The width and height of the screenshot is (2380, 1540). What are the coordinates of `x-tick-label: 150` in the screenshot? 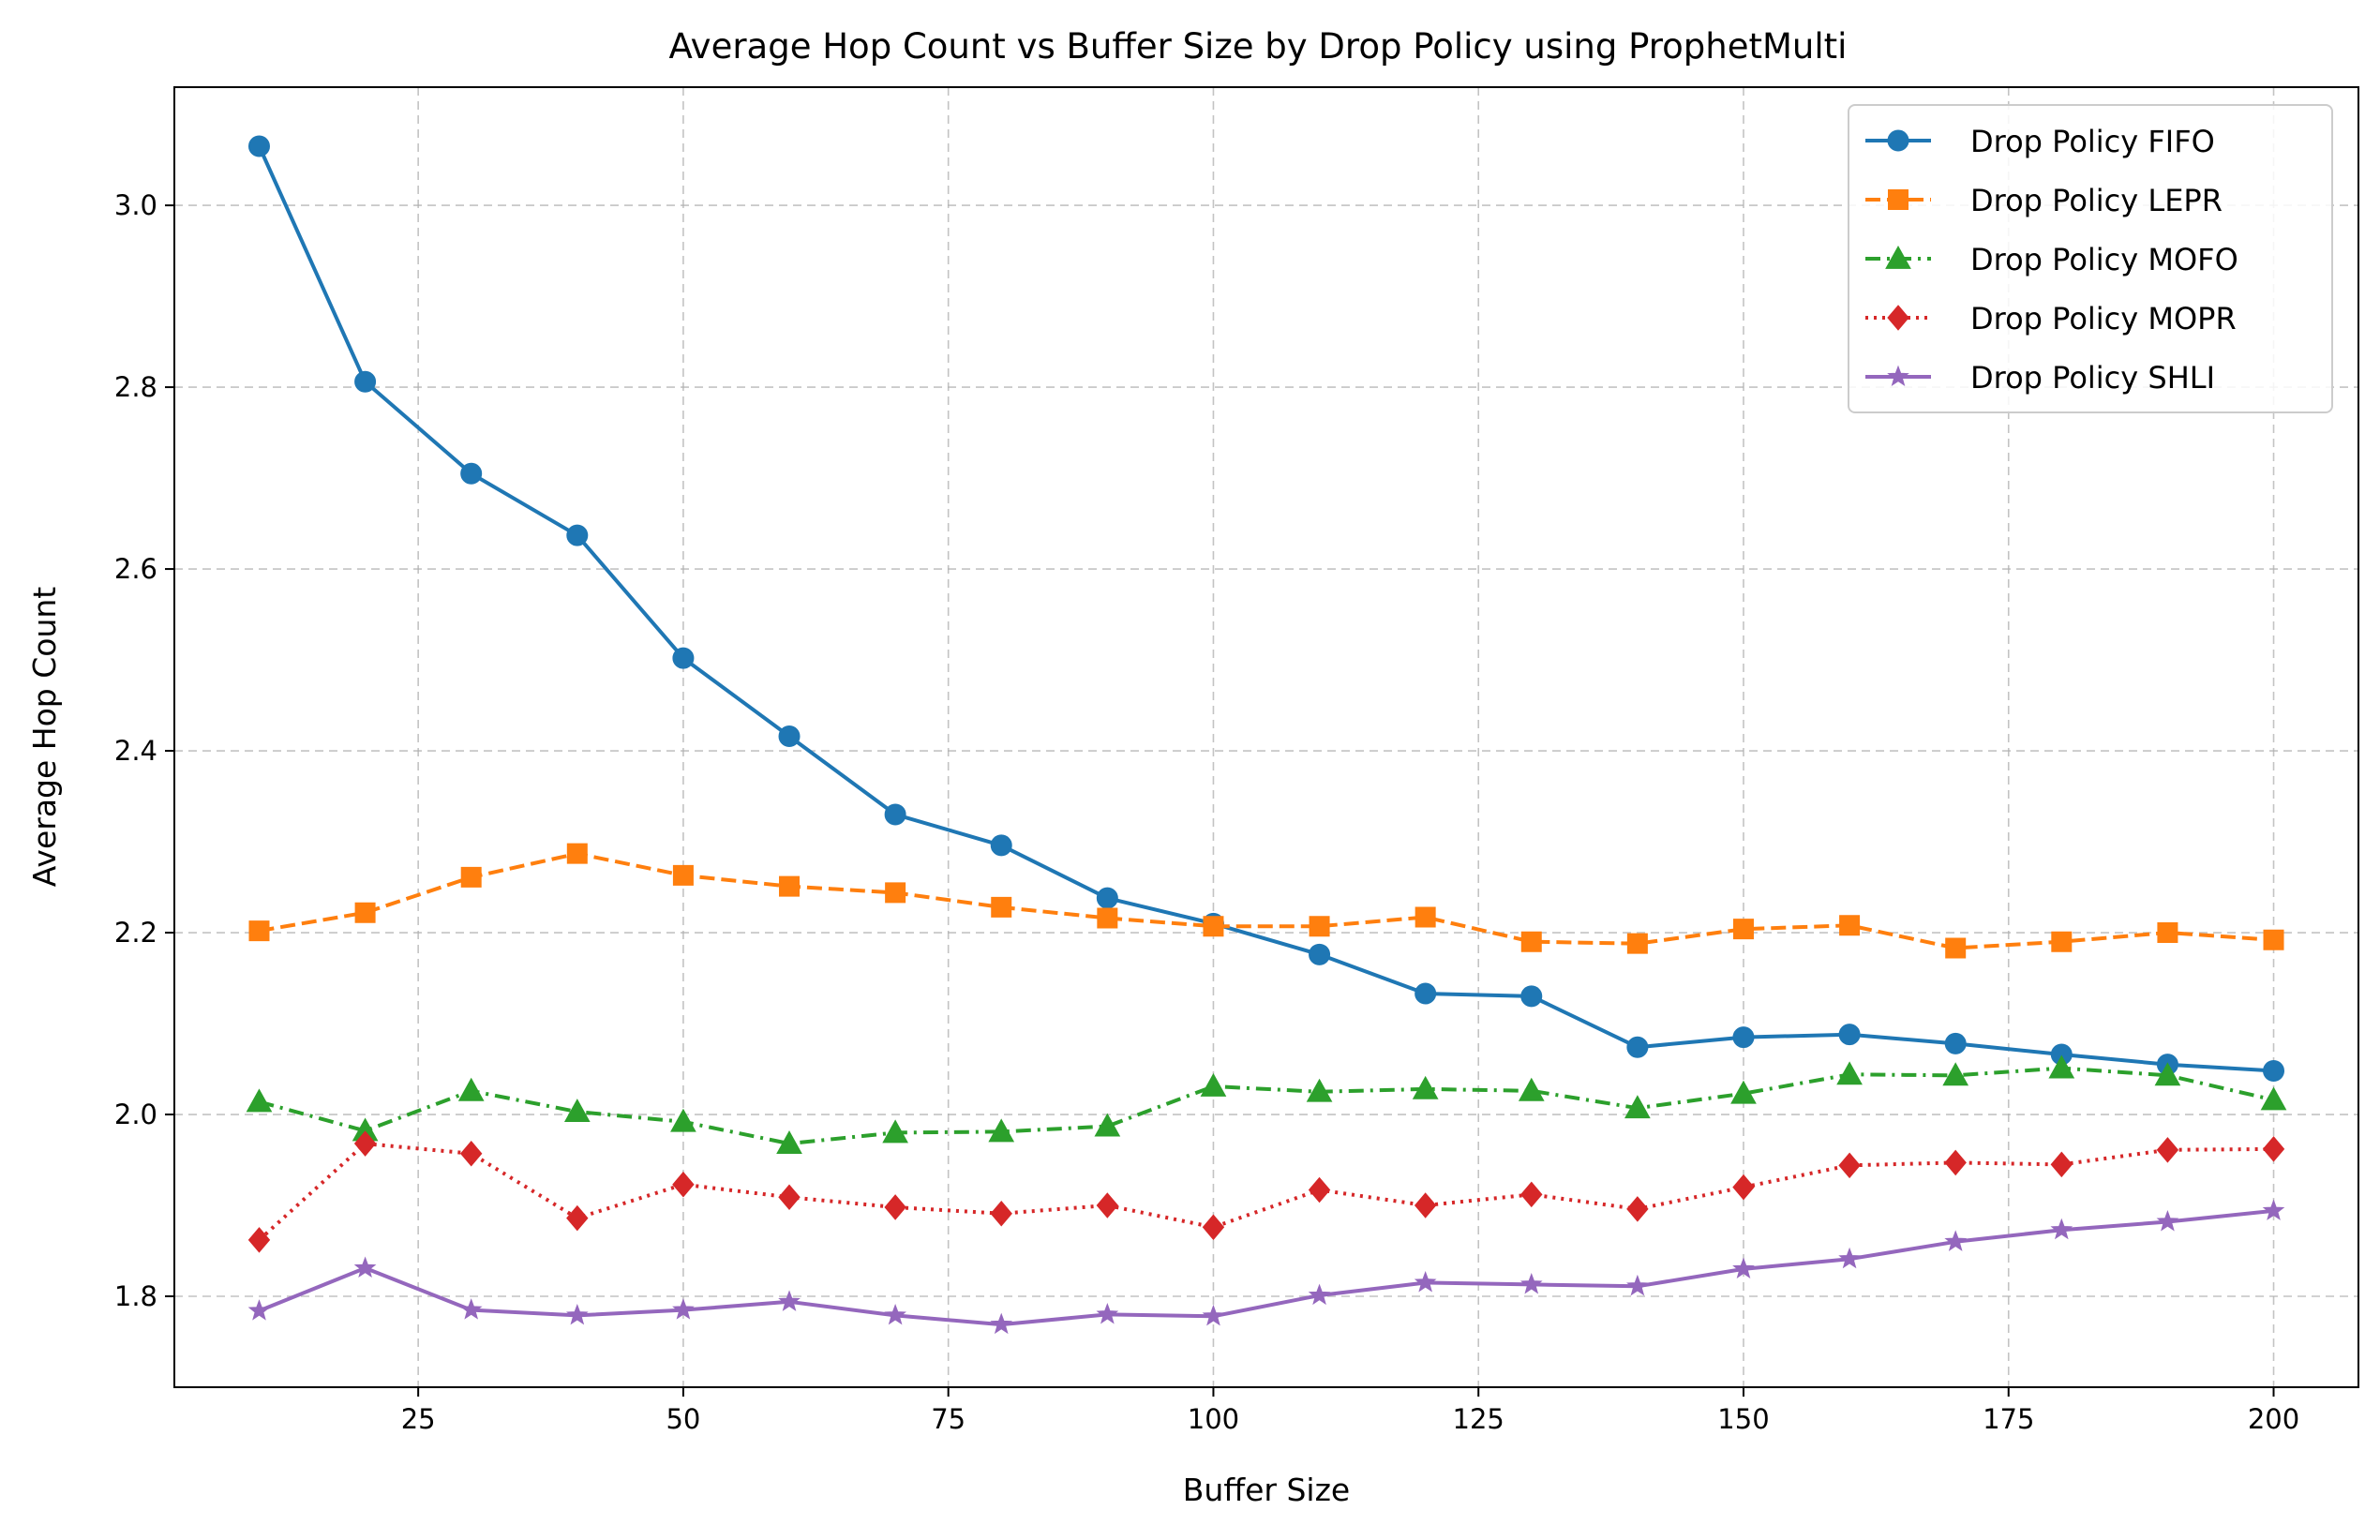 It's located at (1743, 1419).